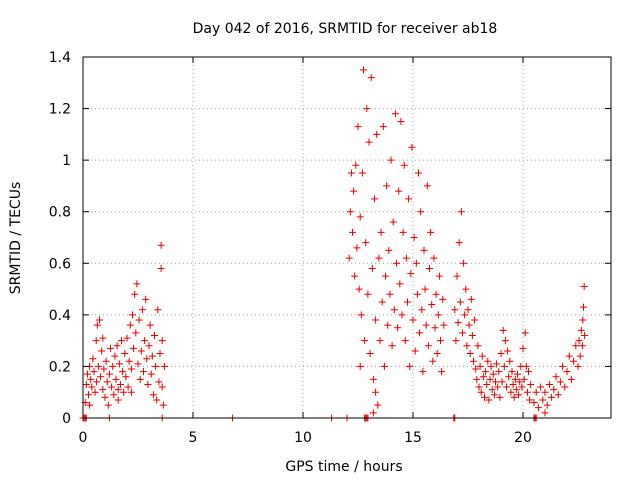  What do you see at coordinates (60, 213) in the screenshot?
I see `y-tick-label: 0.8` at bounding box center [60, 213].